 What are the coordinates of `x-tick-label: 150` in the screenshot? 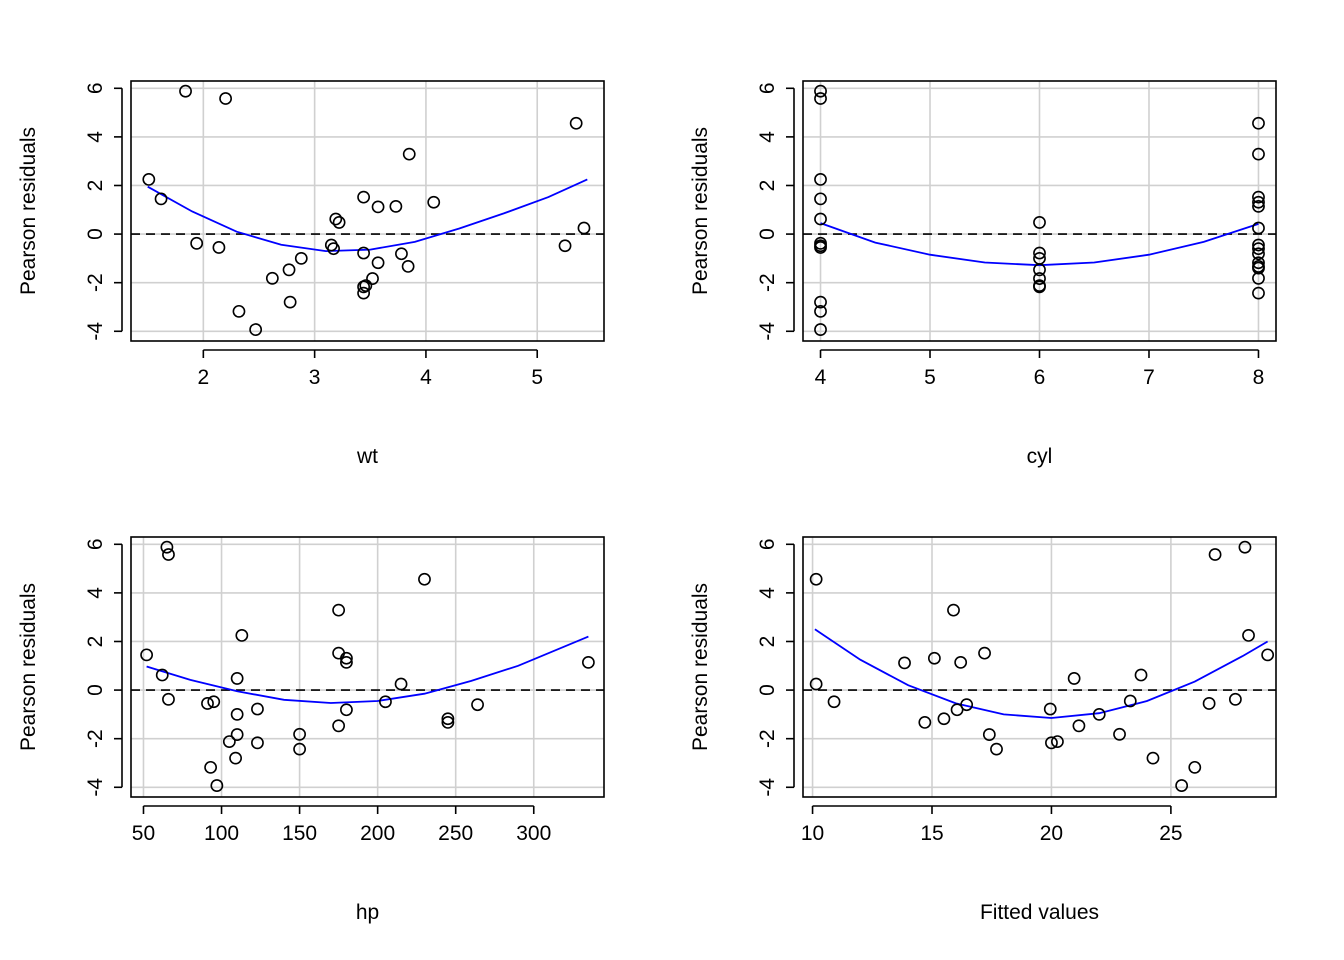 It's located at (299, 833).